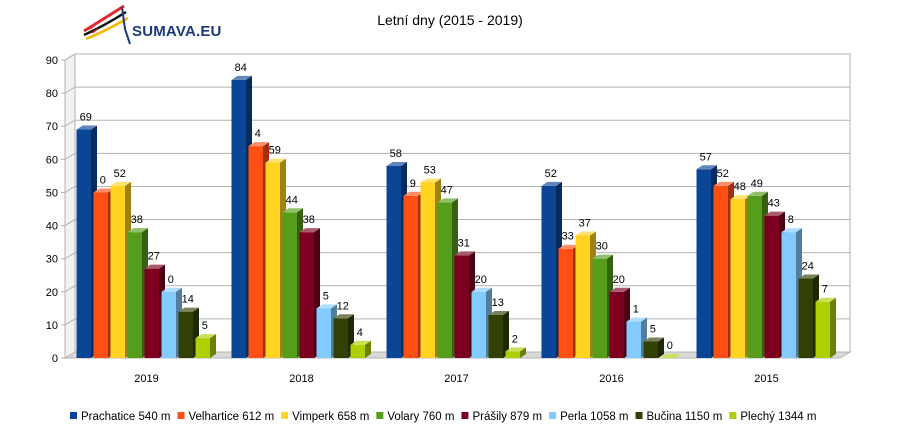  What do you see at coordinates (52, 326) in the screenshot?
I see `y-tick-label: 10` at bounding box center [52, 326].